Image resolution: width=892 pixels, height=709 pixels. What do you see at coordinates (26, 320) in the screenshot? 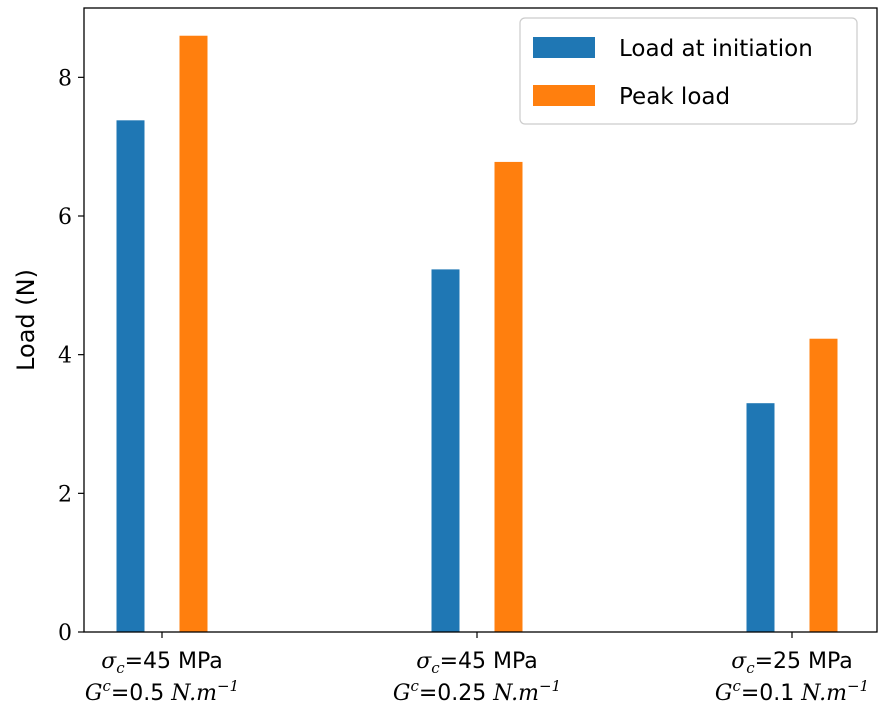
I see `y-axis-label: Load (N)` at bounding box center [26, 320].